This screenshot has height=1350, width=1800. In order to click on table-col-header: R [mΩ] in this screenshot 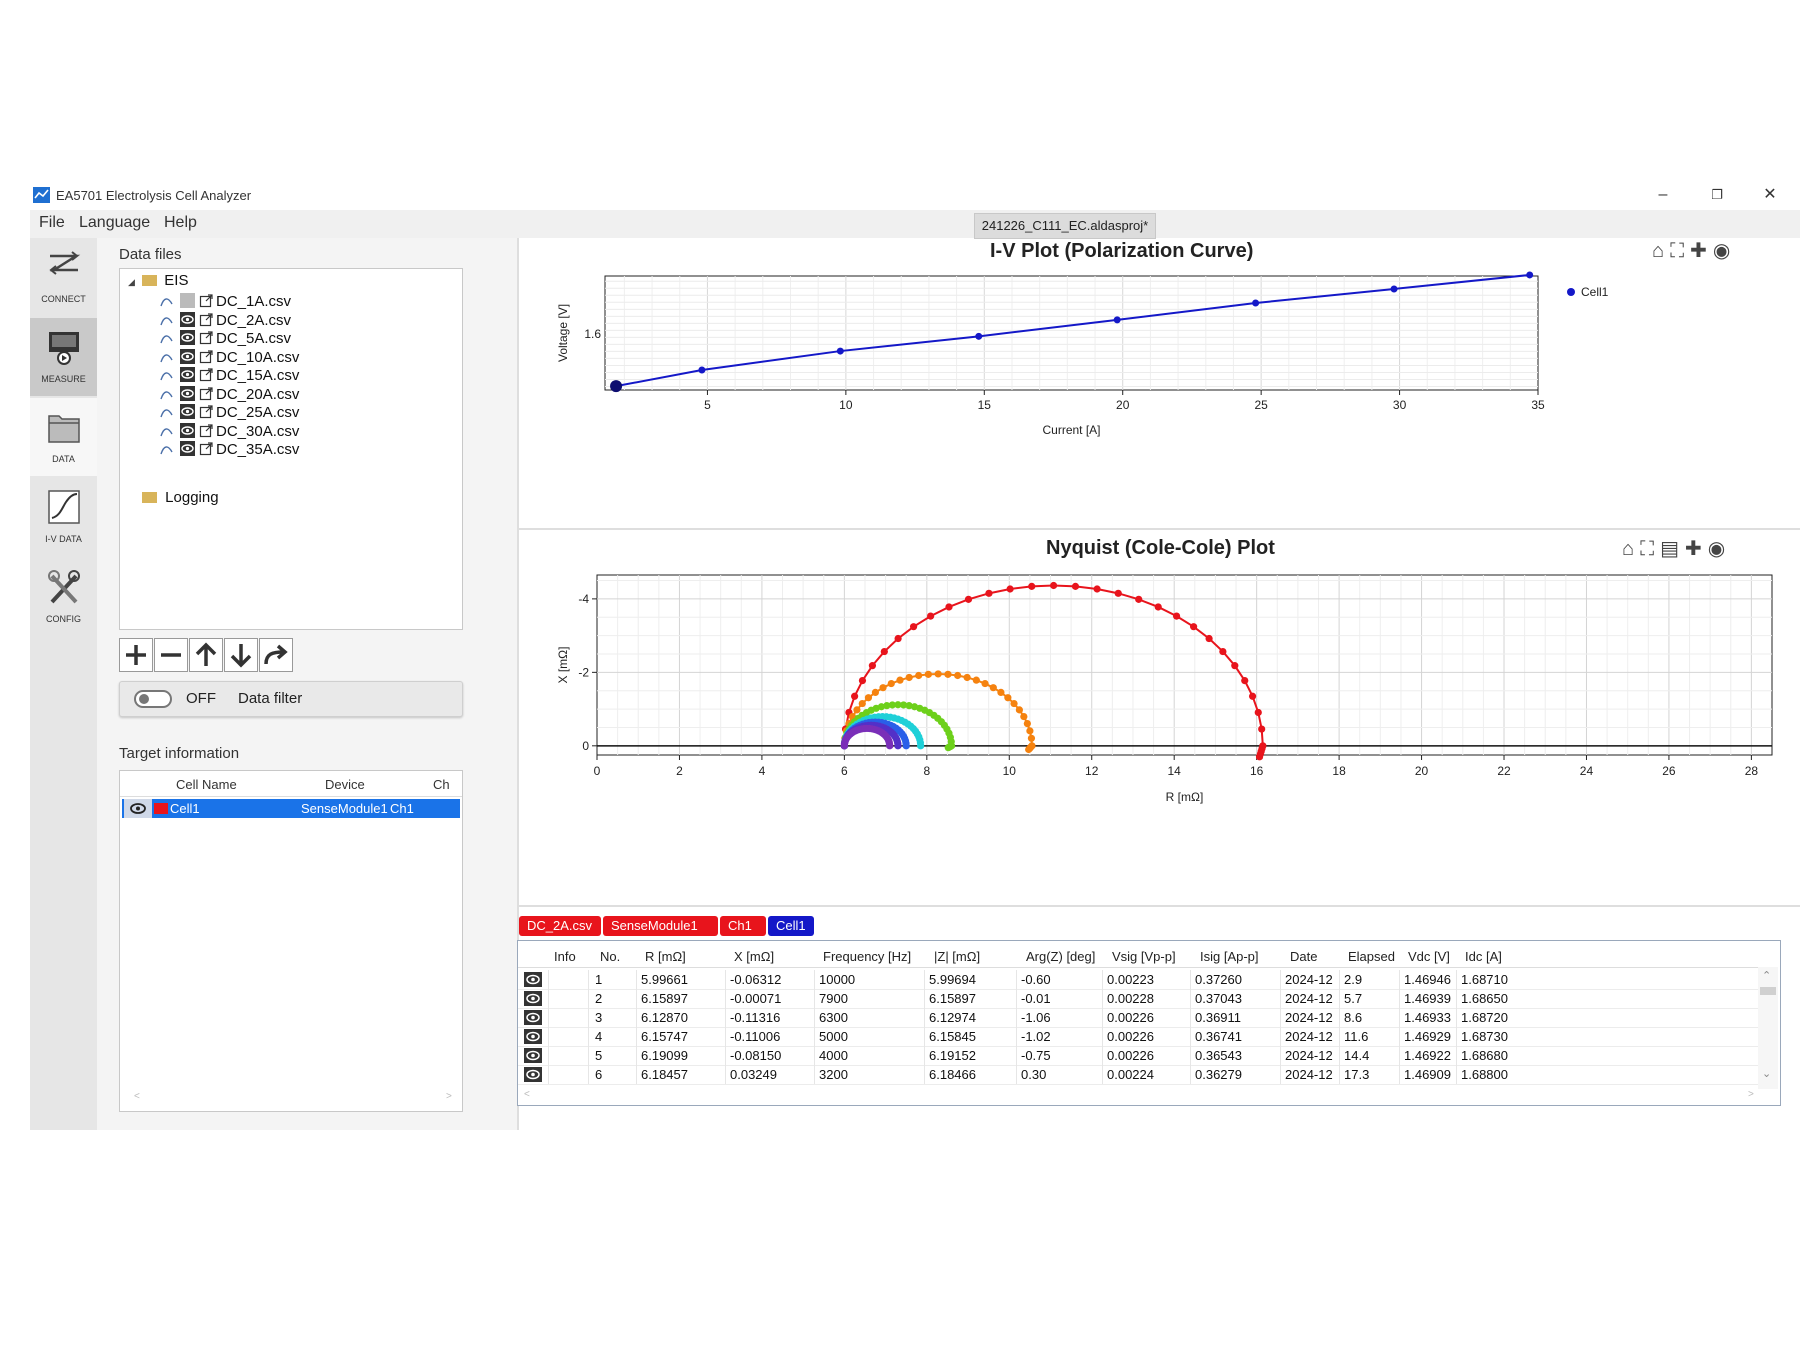, I will do `click(665, 956)`.